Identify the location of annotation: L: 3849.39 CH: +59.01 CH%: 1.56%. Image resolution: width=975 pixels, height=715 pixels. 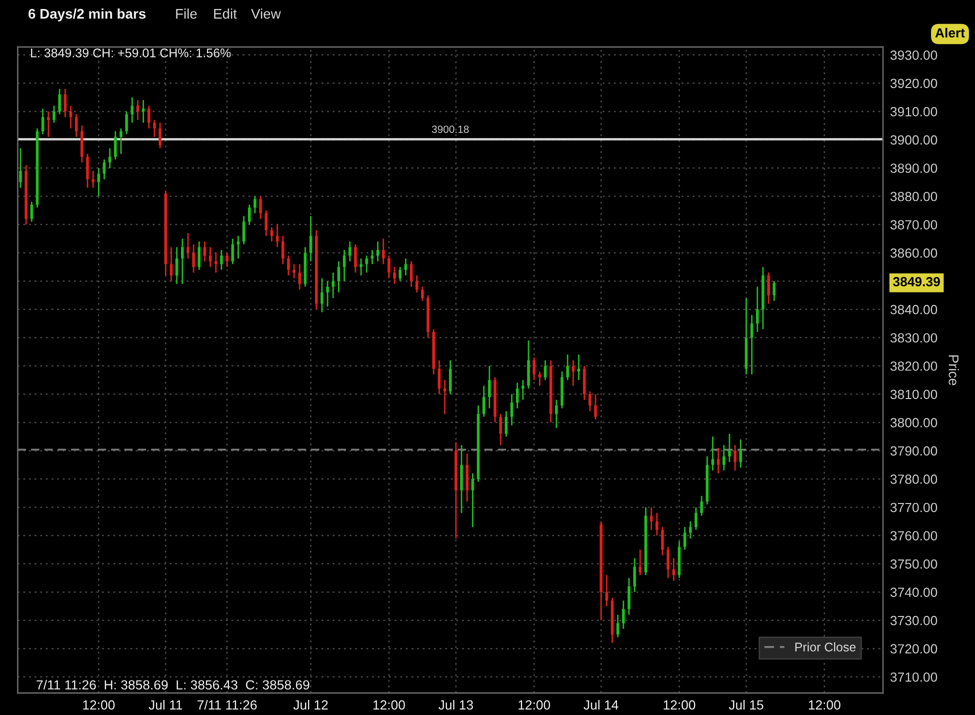
(131, 53).